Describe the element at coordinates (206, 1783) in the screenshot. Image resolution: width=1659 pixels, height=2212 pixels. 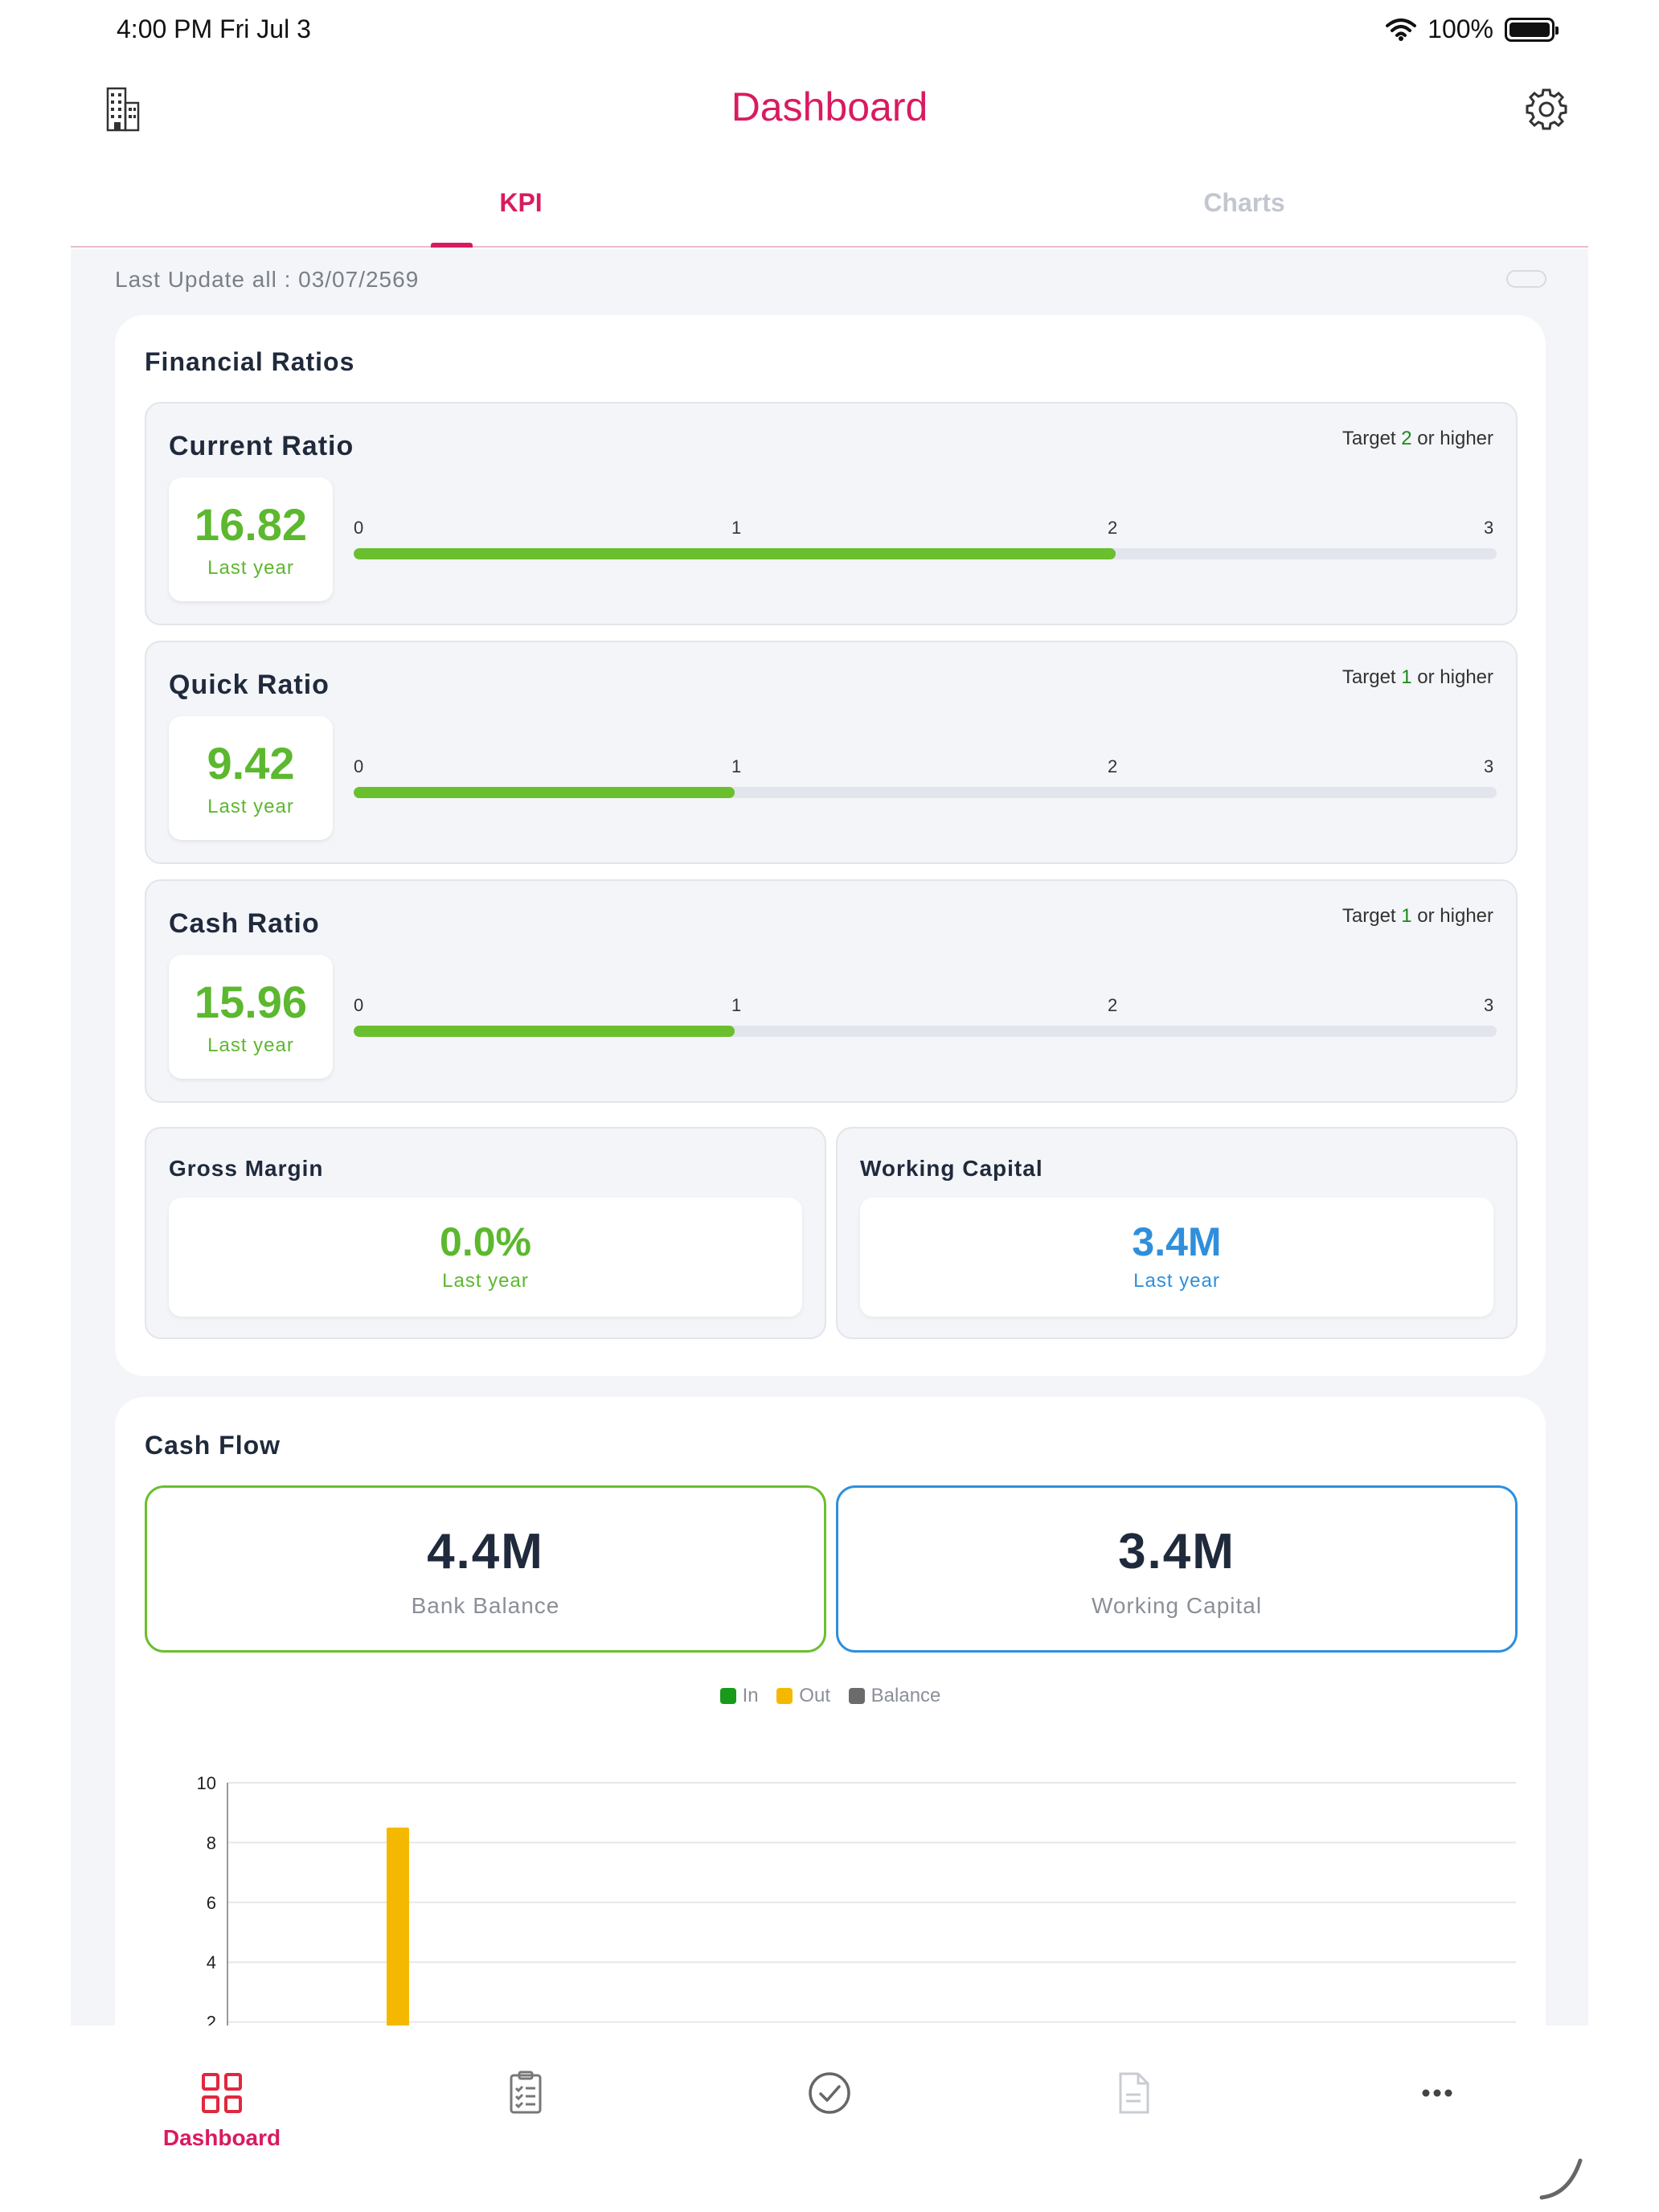
I see `y-tick-label: 10` at that location.